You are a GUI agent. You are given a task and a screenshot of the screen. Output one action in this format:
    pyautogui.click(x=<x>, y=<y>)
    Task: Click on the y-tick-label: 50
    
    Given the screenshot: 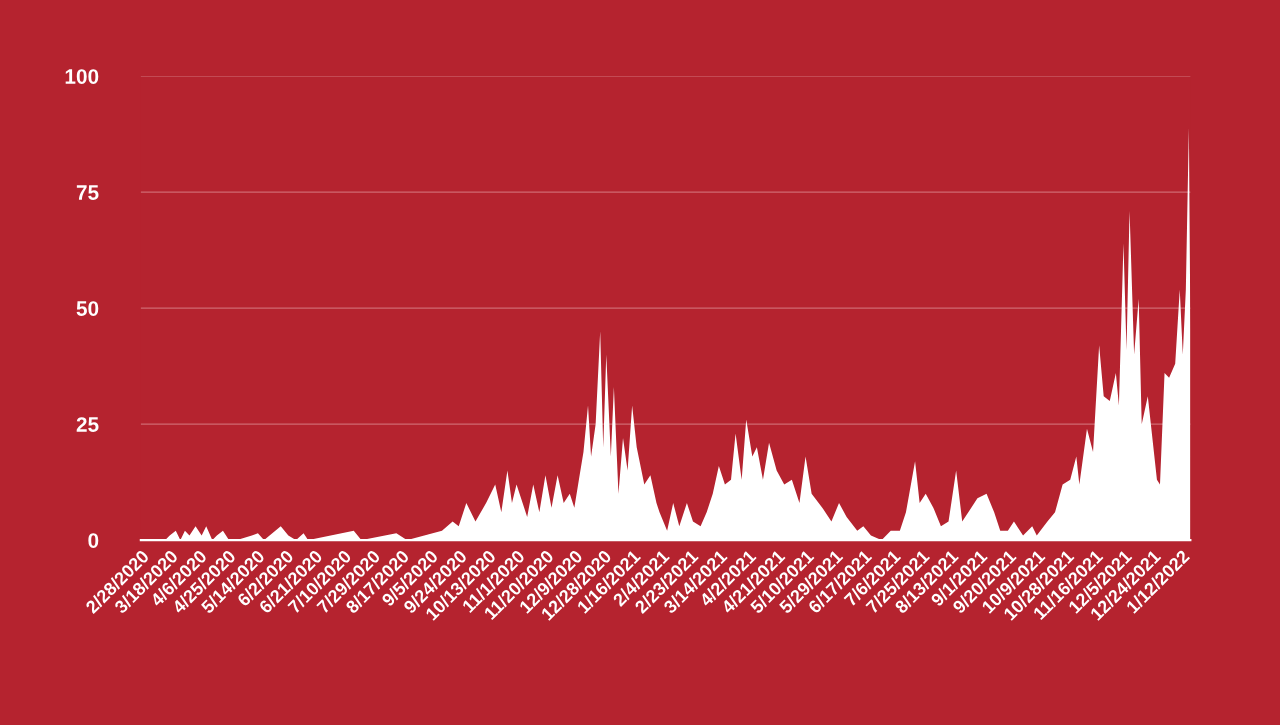 What is the action you would take?
    pyautogui.click(x=87, y=308)
    